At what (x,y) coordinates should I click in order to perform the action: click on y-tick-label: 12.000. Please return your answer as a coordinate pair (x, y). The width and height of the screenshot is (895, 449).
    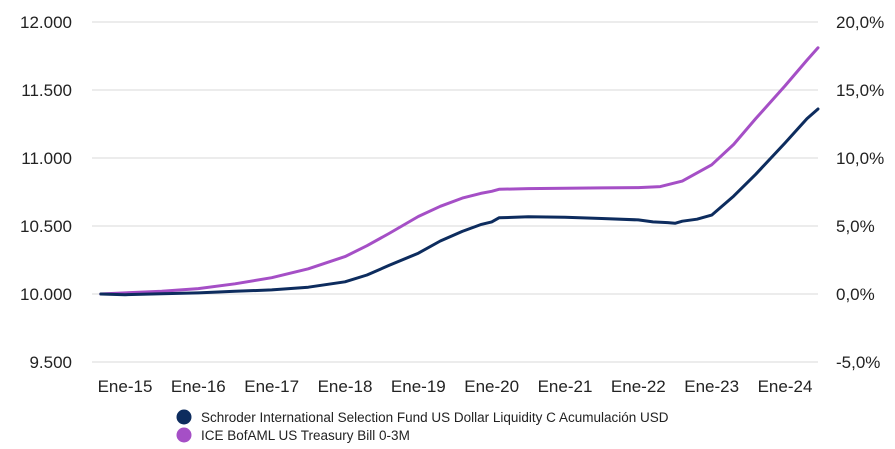
    Looking at the image, I should click on (46, 22).